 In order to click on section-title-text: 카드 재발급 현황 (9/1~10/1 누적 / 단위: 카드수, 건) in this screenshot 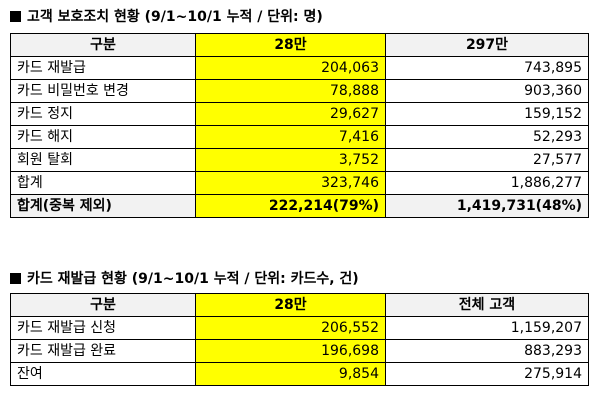, I will do `click(193, 279)`.